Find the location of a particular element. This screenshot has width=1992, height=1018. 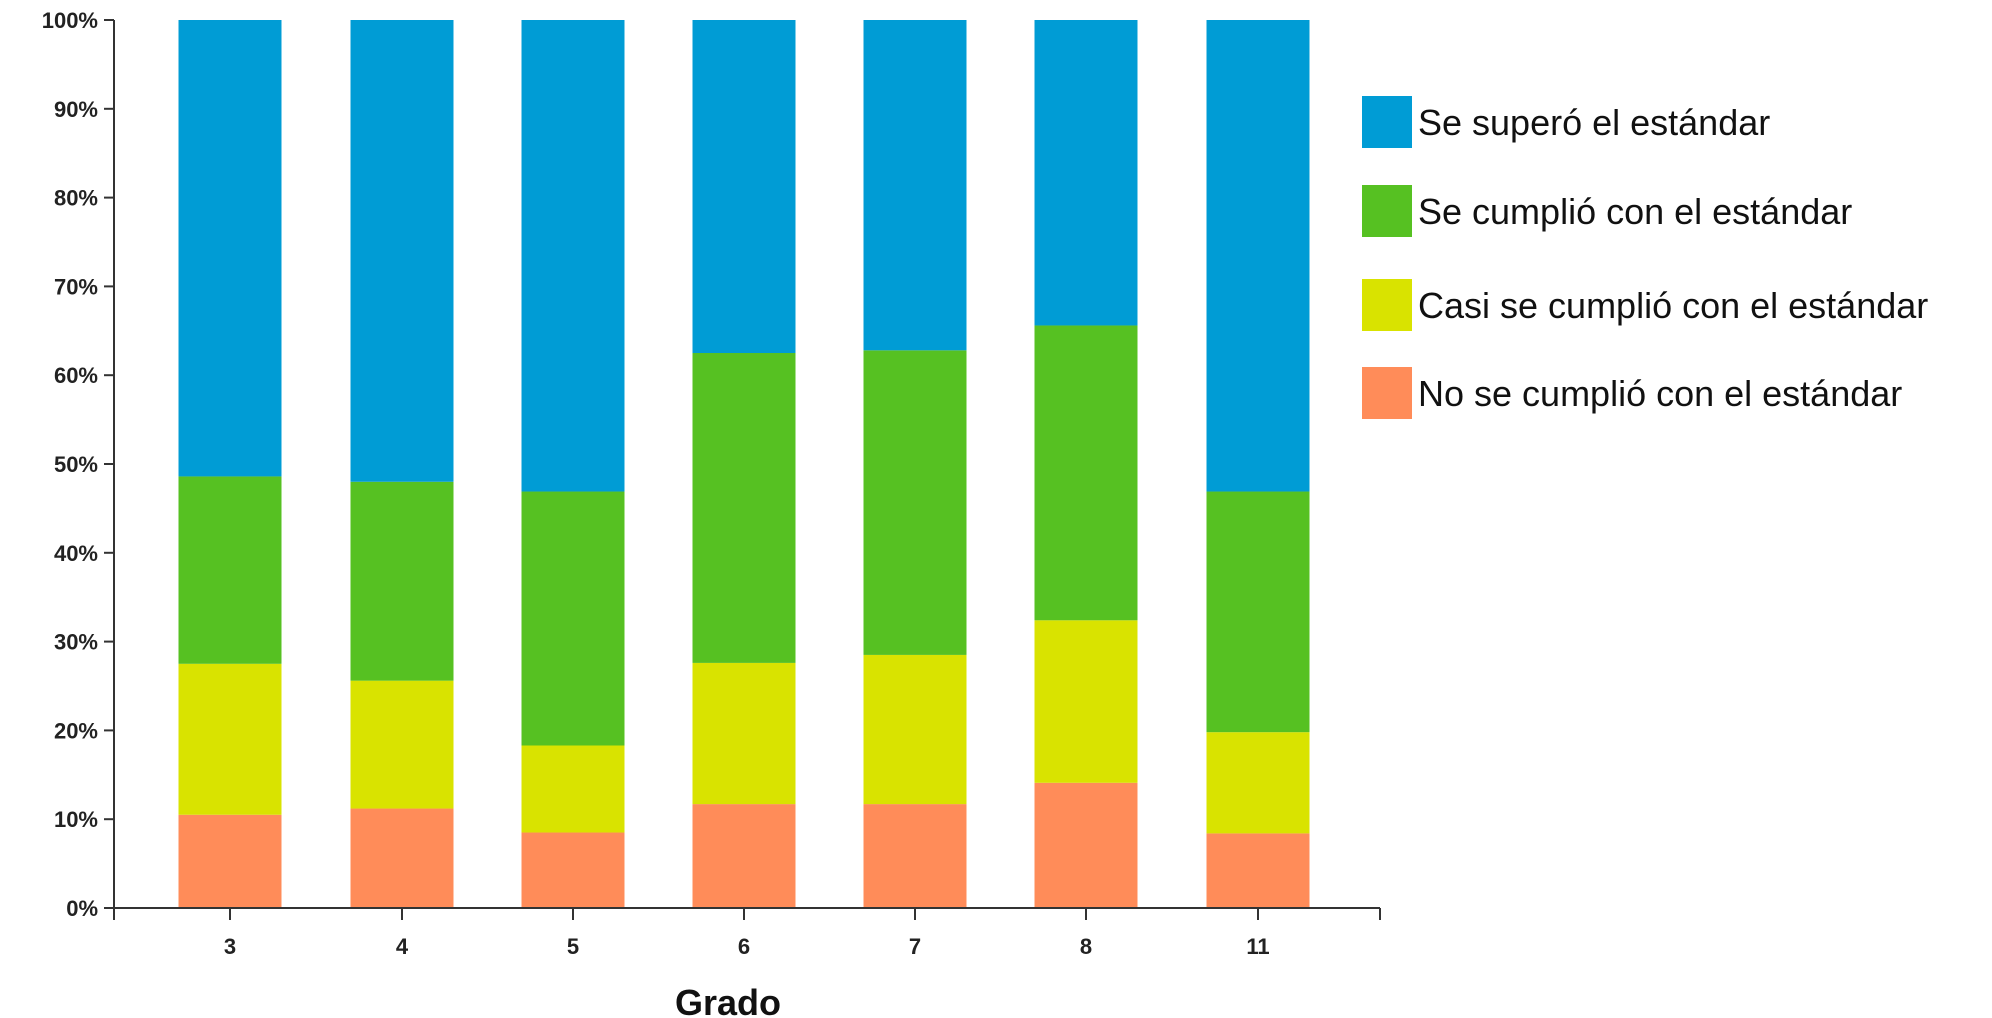

y-tick-label: 20% is located at coordinates (76, 730).